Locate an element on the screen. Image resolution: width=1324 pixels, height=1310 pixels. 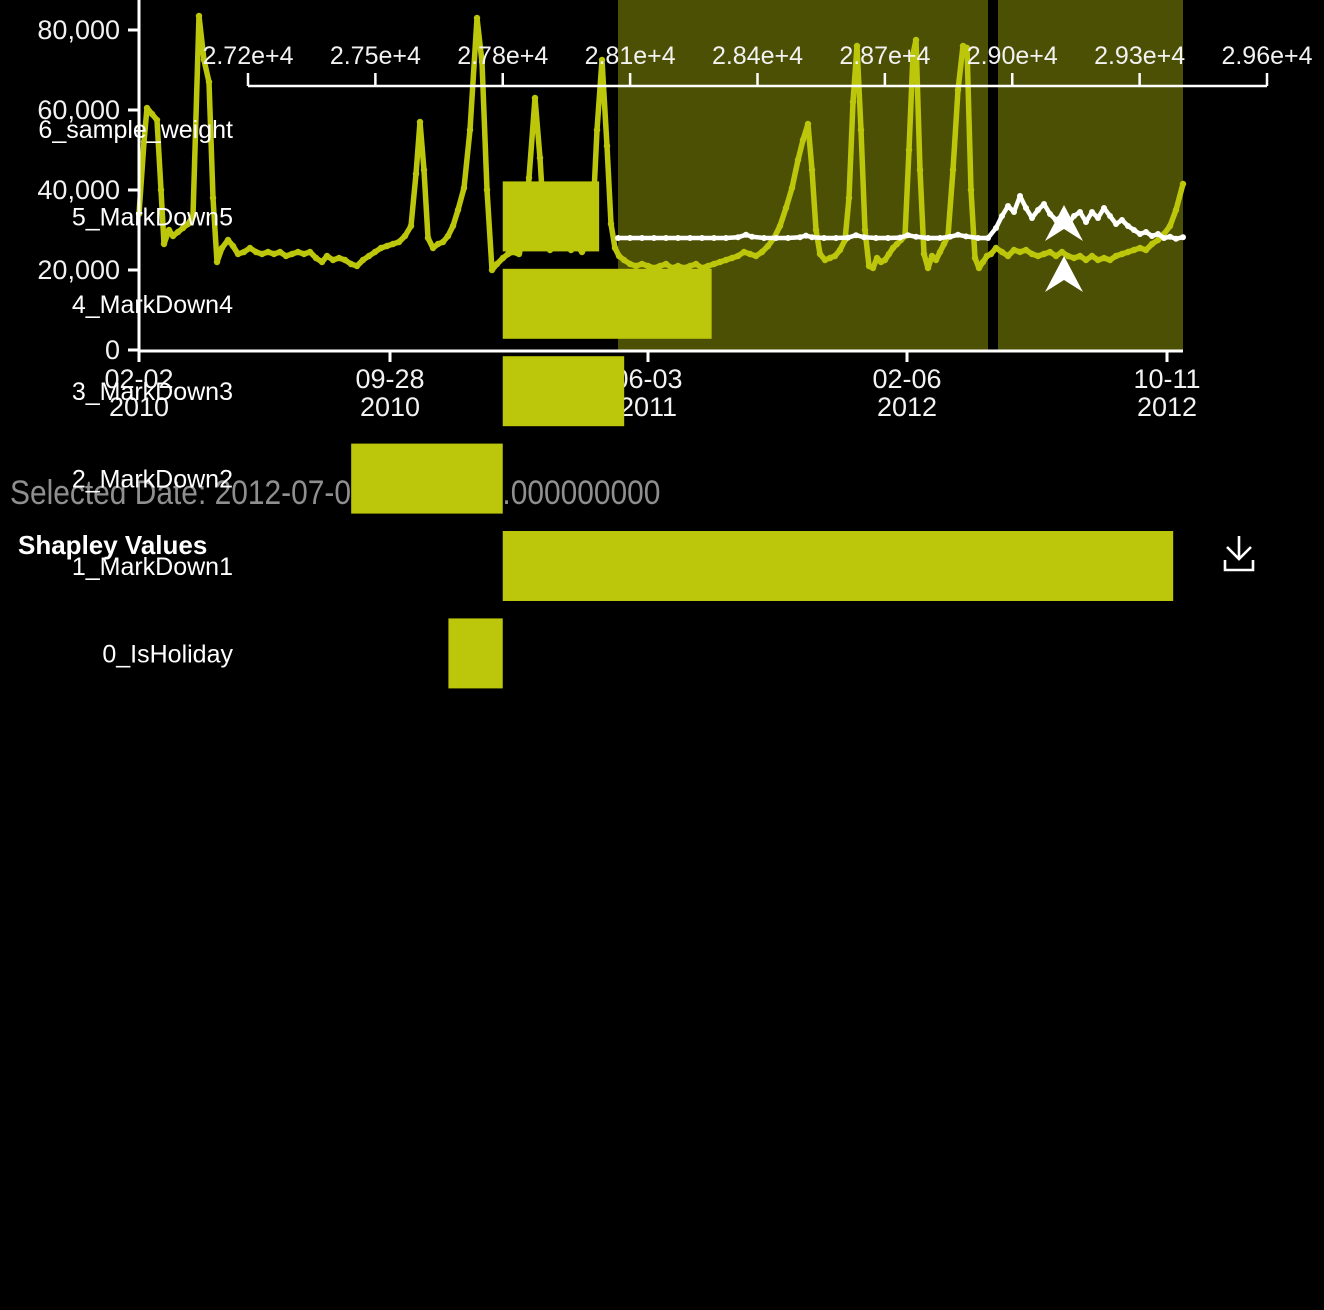
shap-x-tick-label: 2.90e+4 is located at coordinates (1012, 56).